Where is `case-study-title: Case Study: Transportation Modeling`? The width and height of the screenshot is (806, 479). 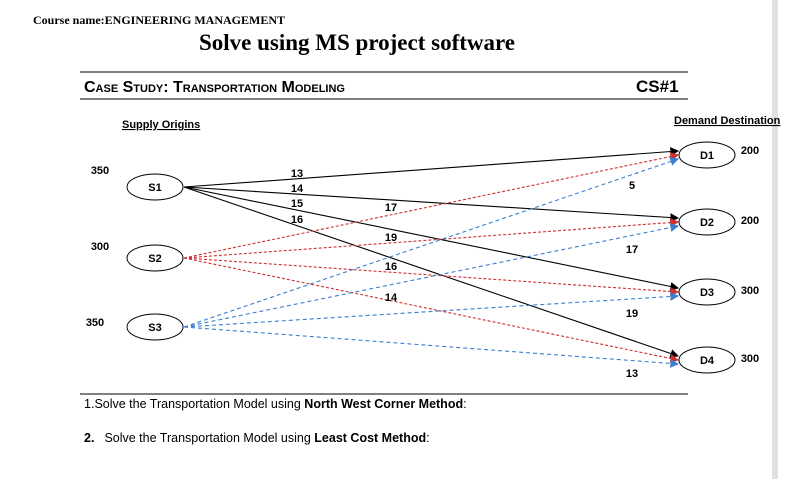
case-study-title: Case Study: Transportation Modeling is located at coordinates (214, 87).